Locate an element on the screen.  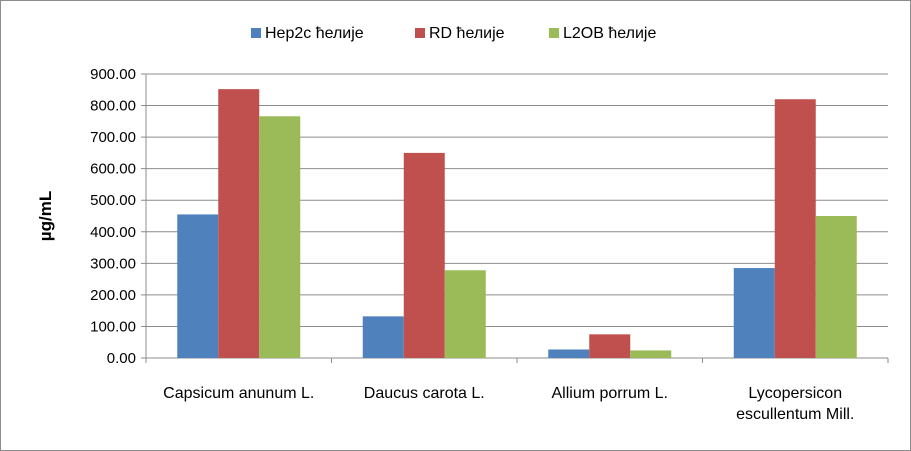
y-tick-label: 100.00 is located at coordinates (113, 326).